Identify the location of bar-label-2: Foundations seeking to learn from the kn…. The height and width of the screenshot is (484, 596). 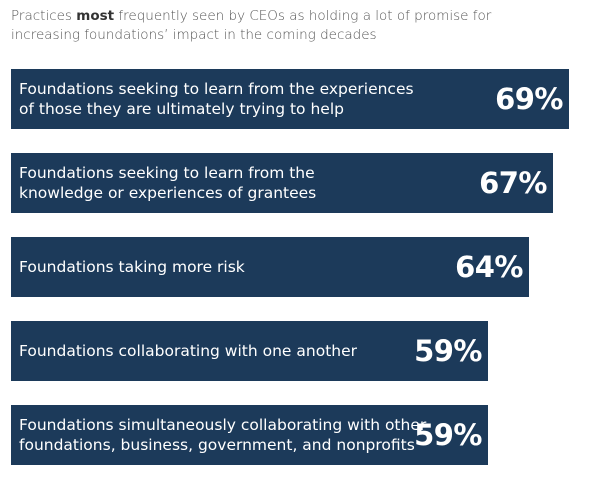
(168, 183).